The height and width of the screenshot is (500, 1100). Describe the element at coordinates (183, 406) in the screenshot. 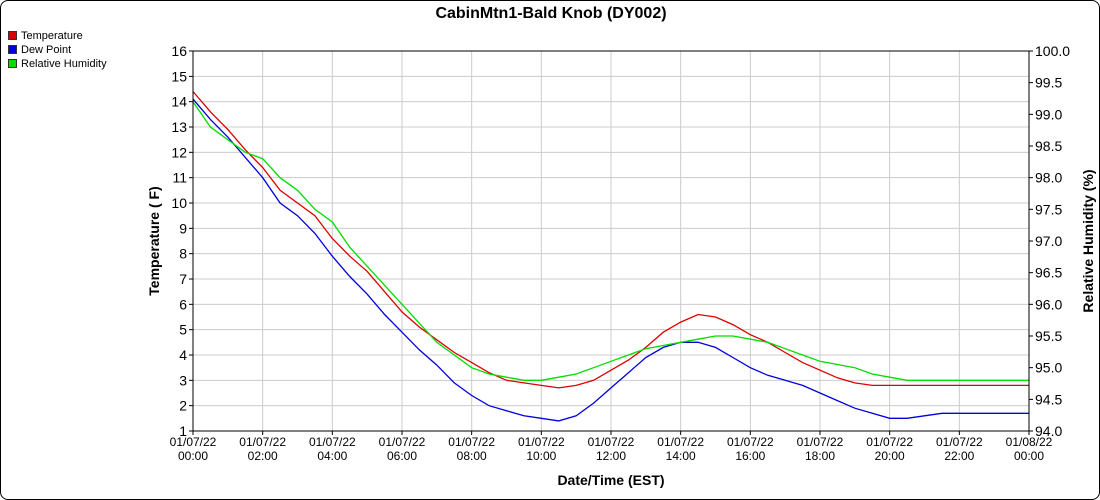

I see `y-tick-label: 2` at that location.